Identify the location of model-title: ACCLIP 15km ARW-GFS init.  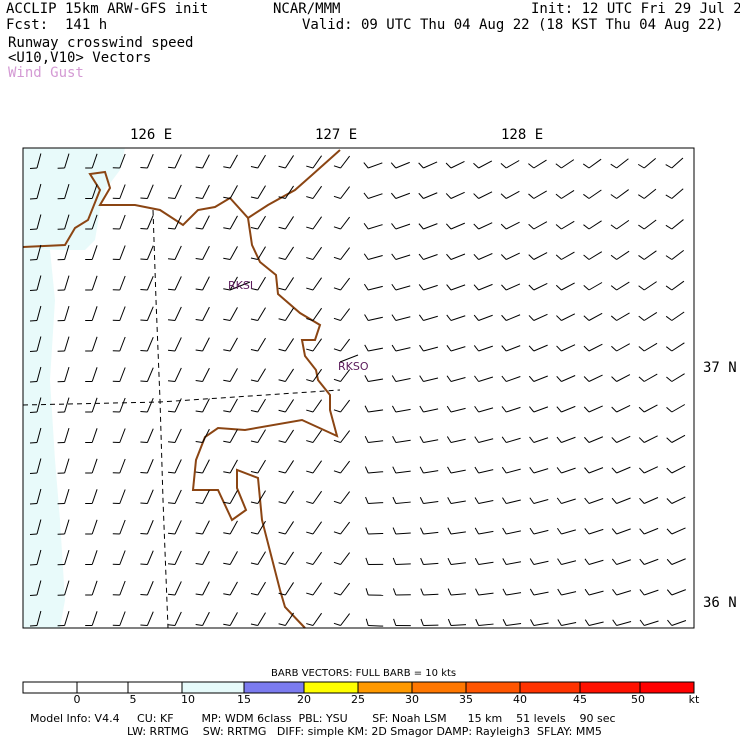
(107, 9).